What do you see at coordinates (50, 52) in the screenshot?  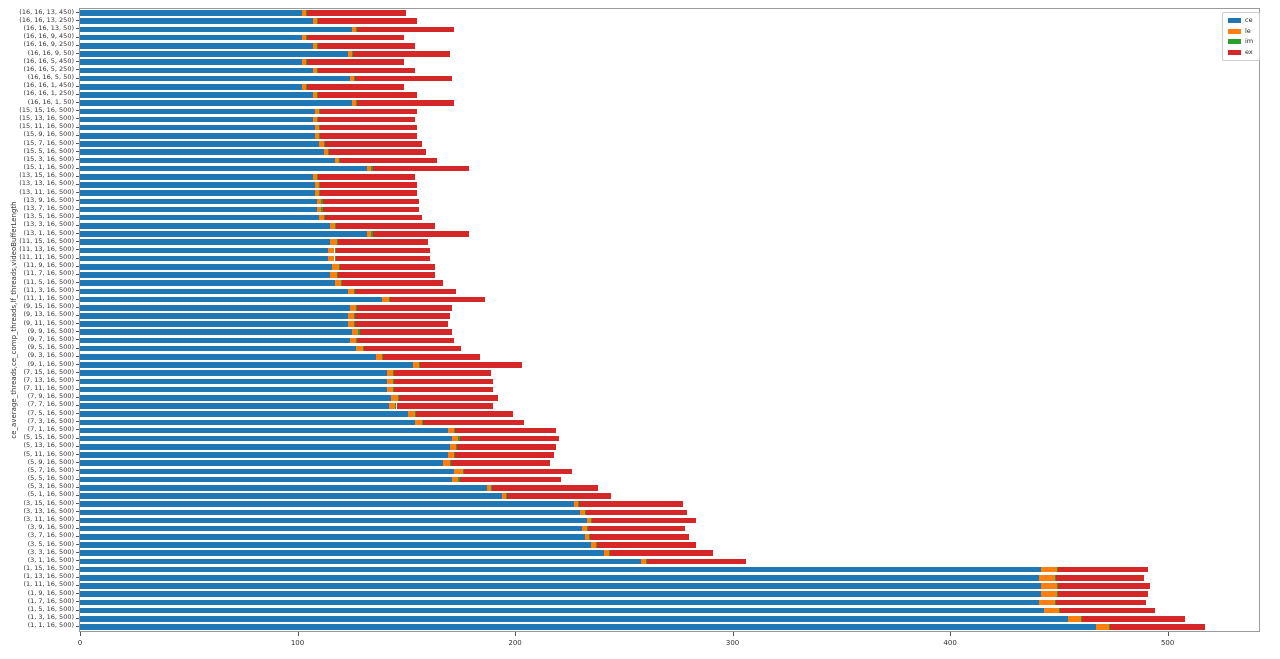 I see `y-tick-label: (16, 16, 9, 50)` at bounding box center [50, 52].